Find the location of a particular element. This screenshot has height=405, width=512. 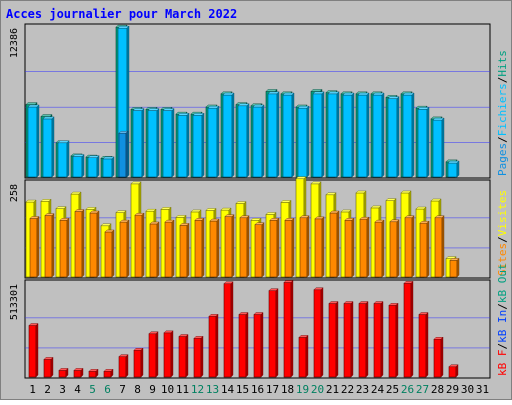

day-tick-label: 31 is located at coordinates (482, 389).